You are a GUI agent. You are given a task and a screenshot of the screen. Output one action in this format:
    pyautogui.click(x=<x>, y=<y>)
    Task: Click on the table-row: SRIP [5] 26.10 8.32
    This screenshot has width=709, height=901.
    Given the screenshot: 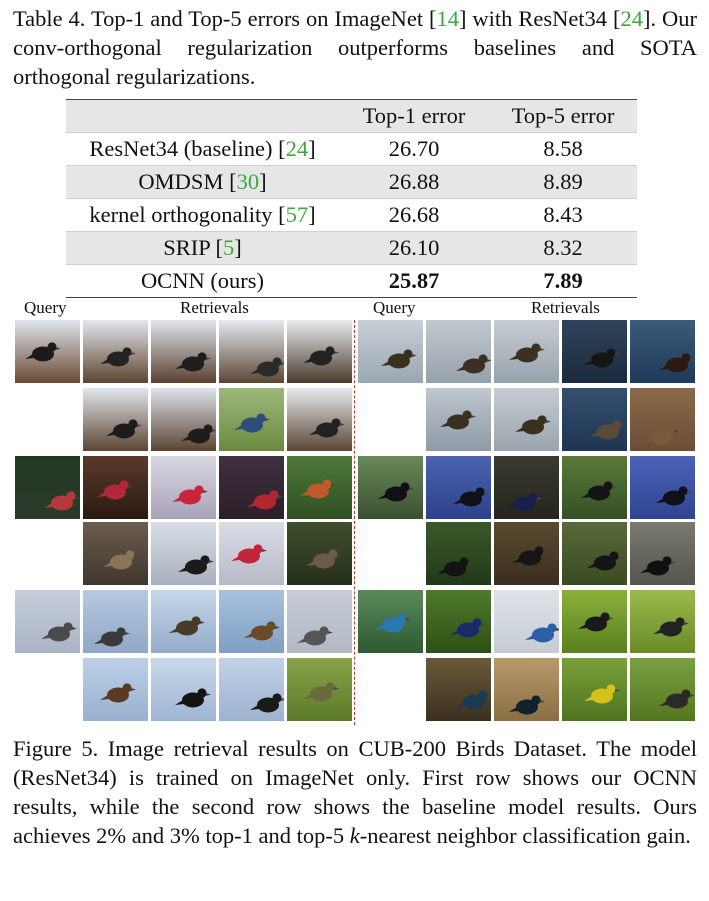 What is the action you would take?
    pyautogui.click(x=351, y=248)
    